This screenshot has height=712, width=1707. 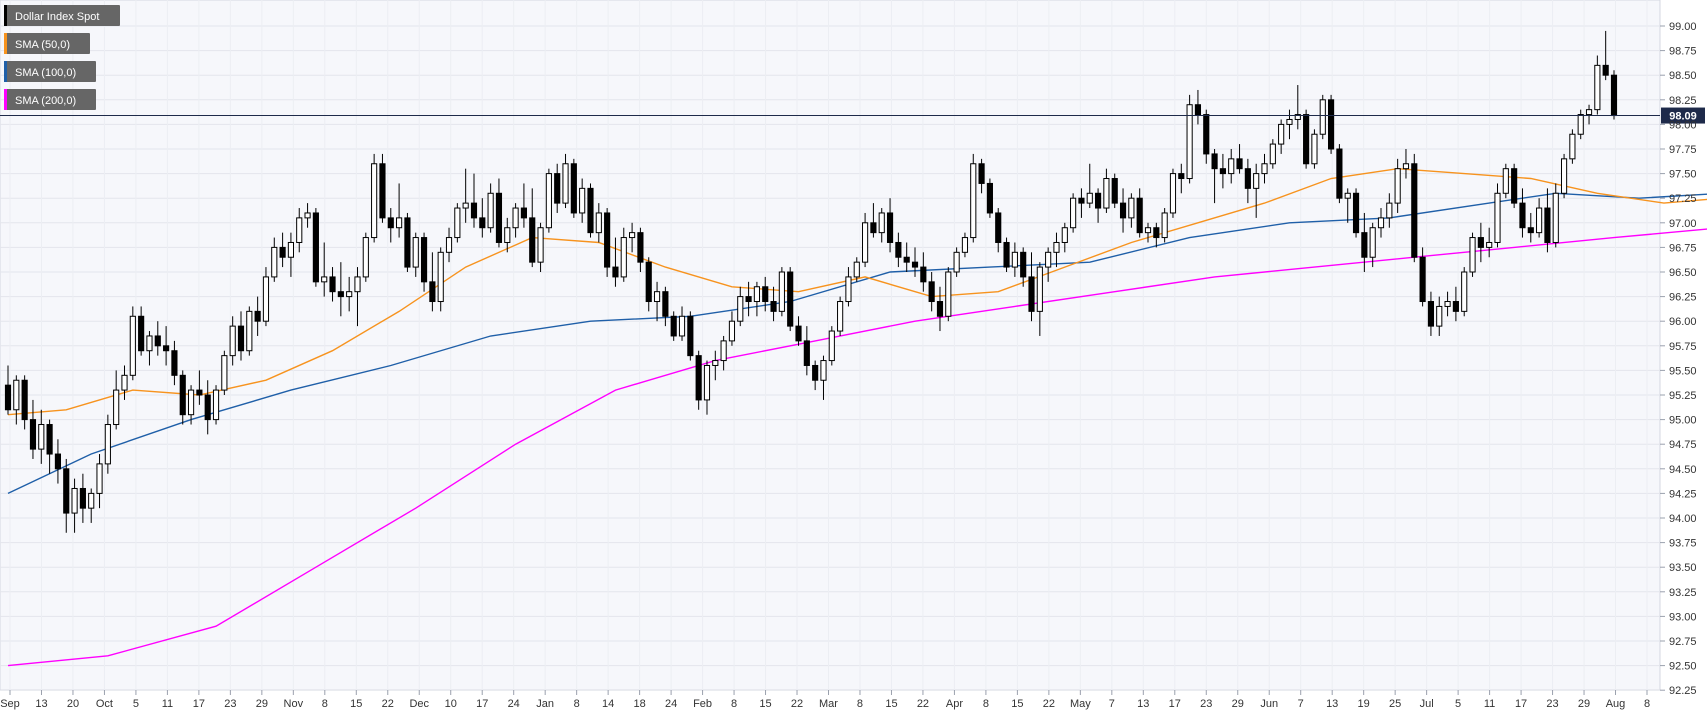 I want to click on x-tick-label: 20, so click(x=73, y=704).